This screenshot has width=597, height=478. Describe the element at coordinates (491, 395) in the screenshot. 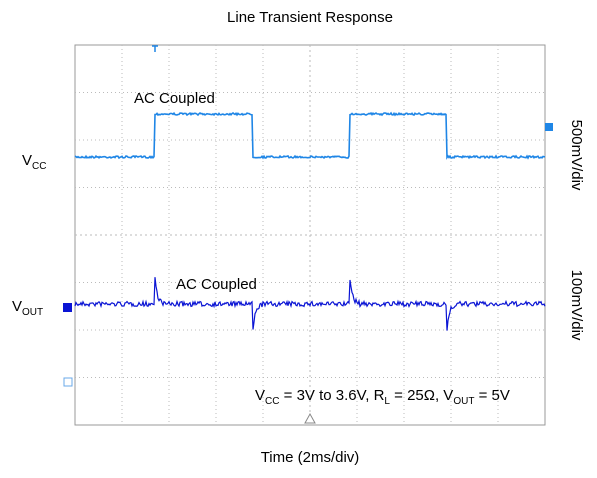

I see `text: = 5V` at that location.